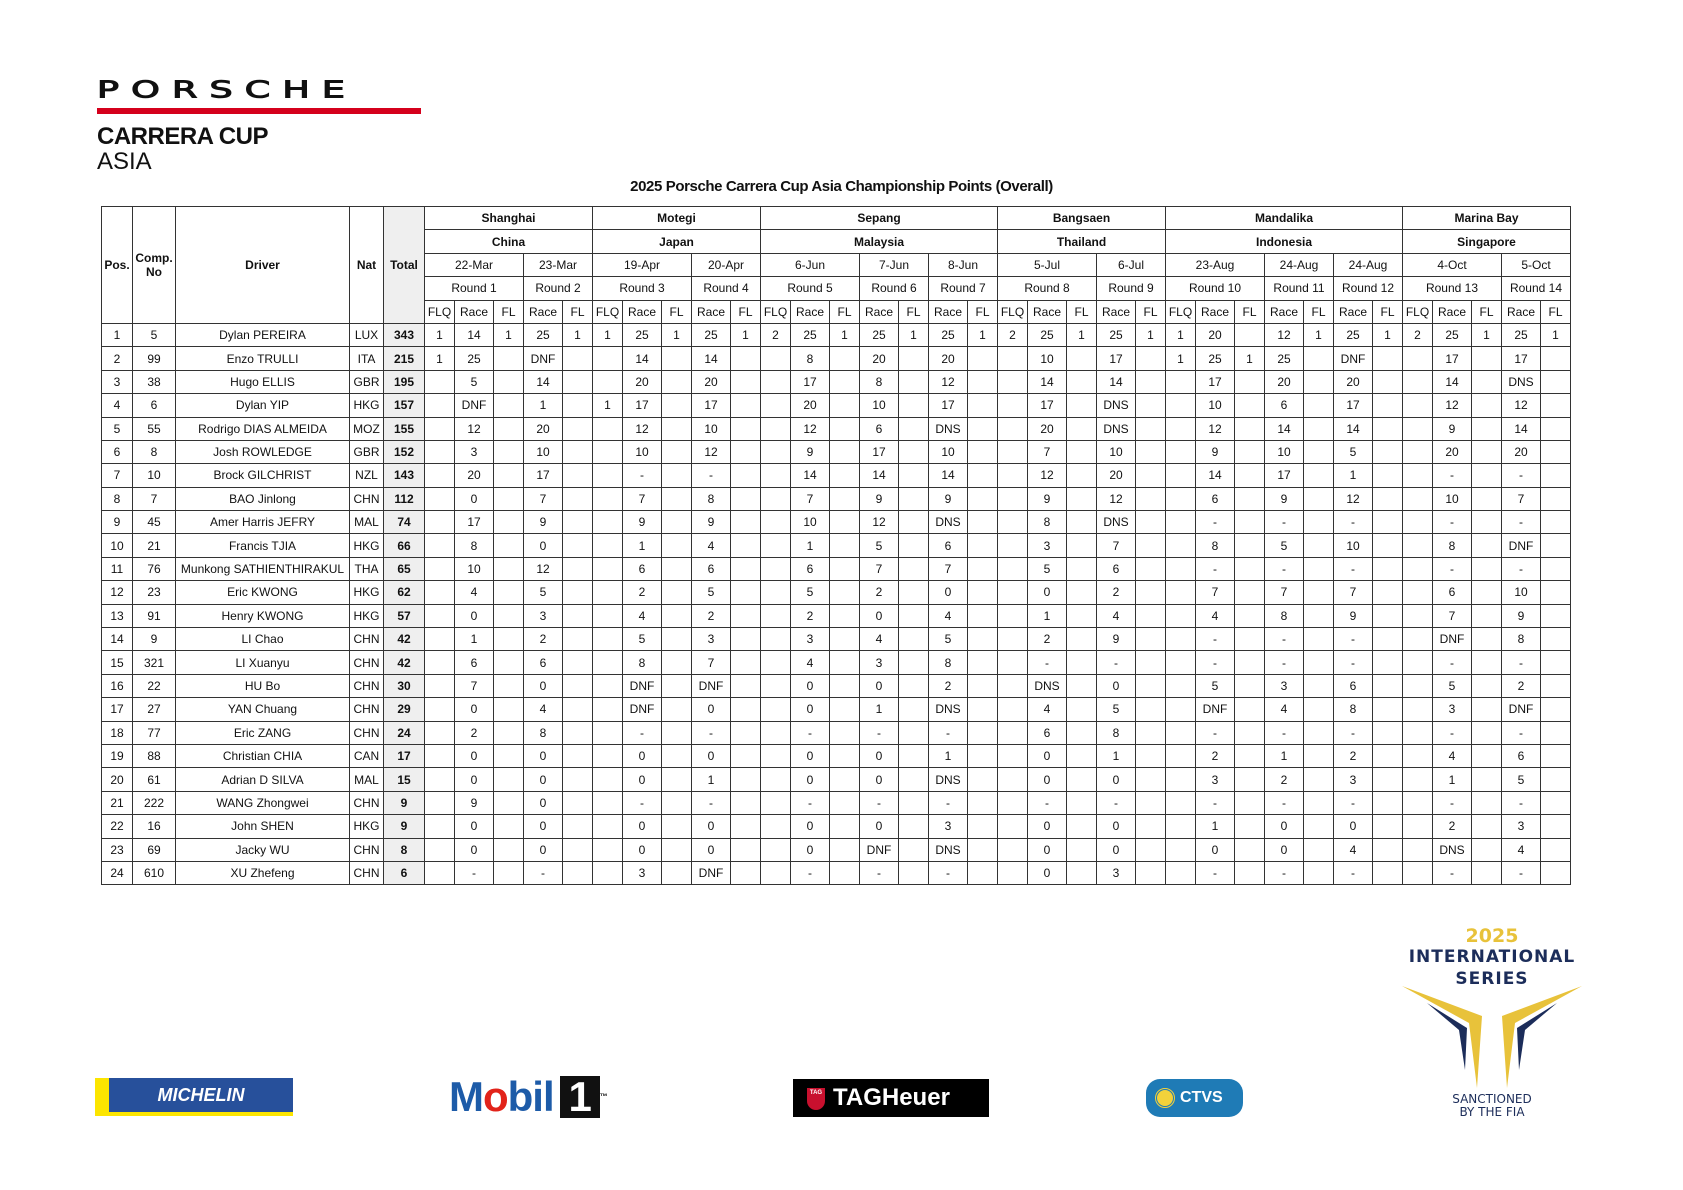 The width and height of the screenshot is (1683, 1190). What do you see at coordinates (404, 779) in the screenshot?
I see `total-points-cell: 15` at bounding box center [404, 779].